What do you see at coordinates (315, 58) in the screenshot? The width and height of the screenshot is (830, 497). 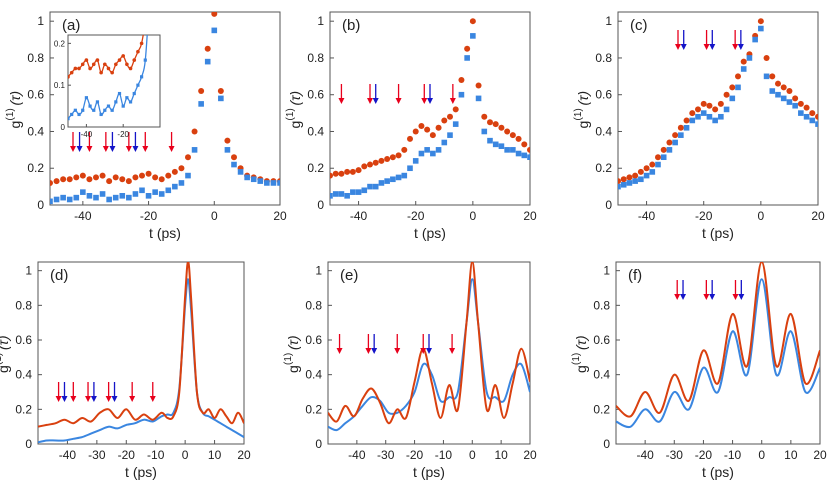 I see `y-tick-label: 0.8` at bounding box center [315, 58].